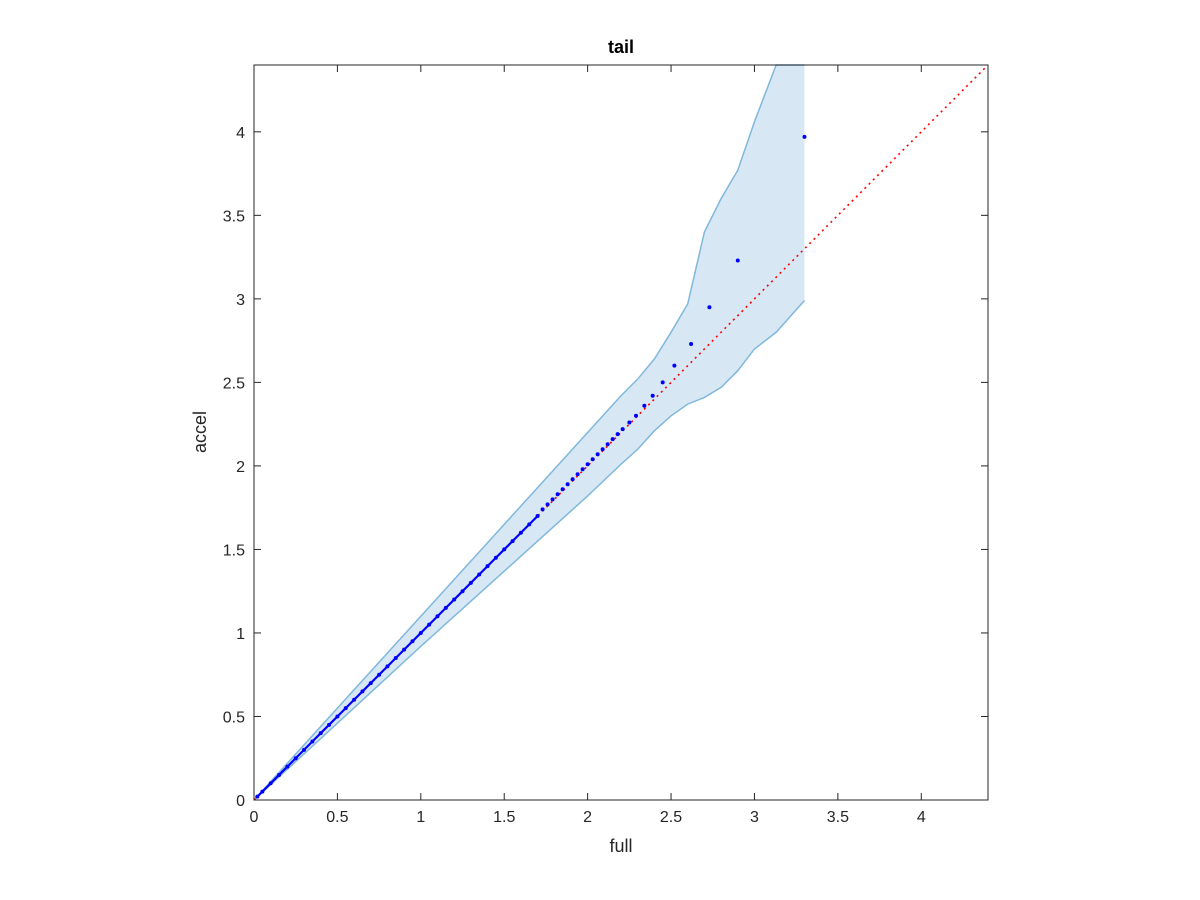 The image size is (1200, 900). What do you see at coordinates (240, 801) in the screenshot?
I see `y-tick-label: 0` at bounding box center [240, 801].